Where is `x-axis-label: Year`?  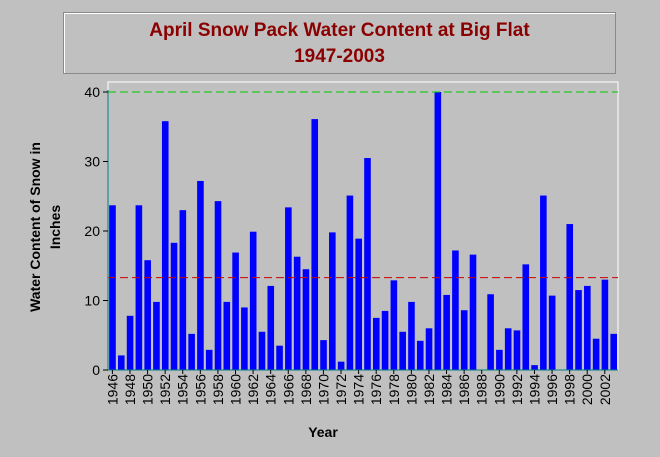 x-axis-label: Year is located at coordinates (323, 432).